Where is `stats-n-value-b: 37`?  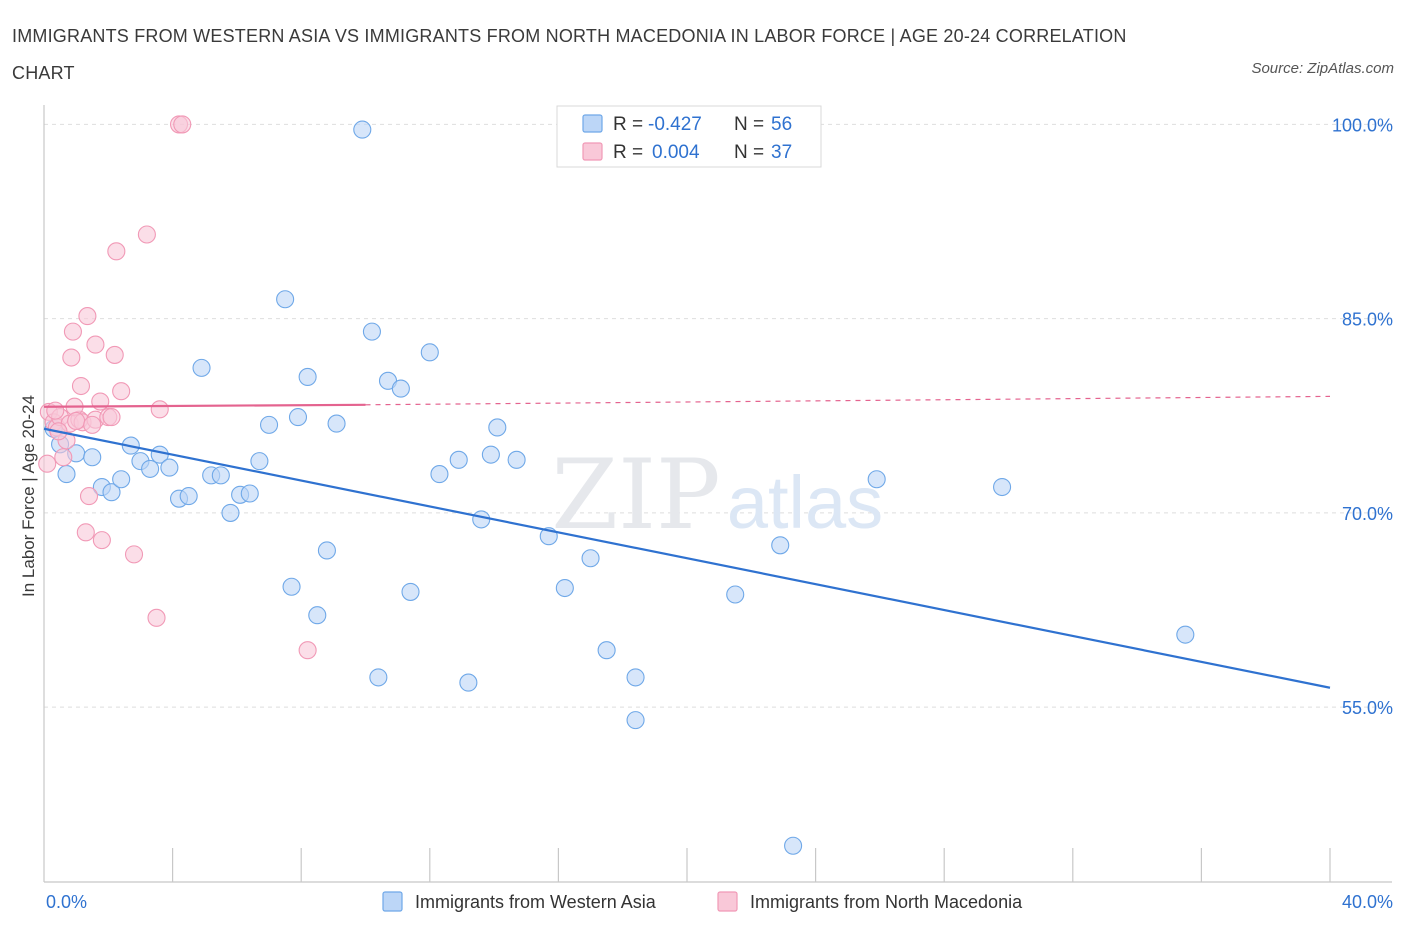 stats-n-value-b: 37 is located at coordinates (781, 152).